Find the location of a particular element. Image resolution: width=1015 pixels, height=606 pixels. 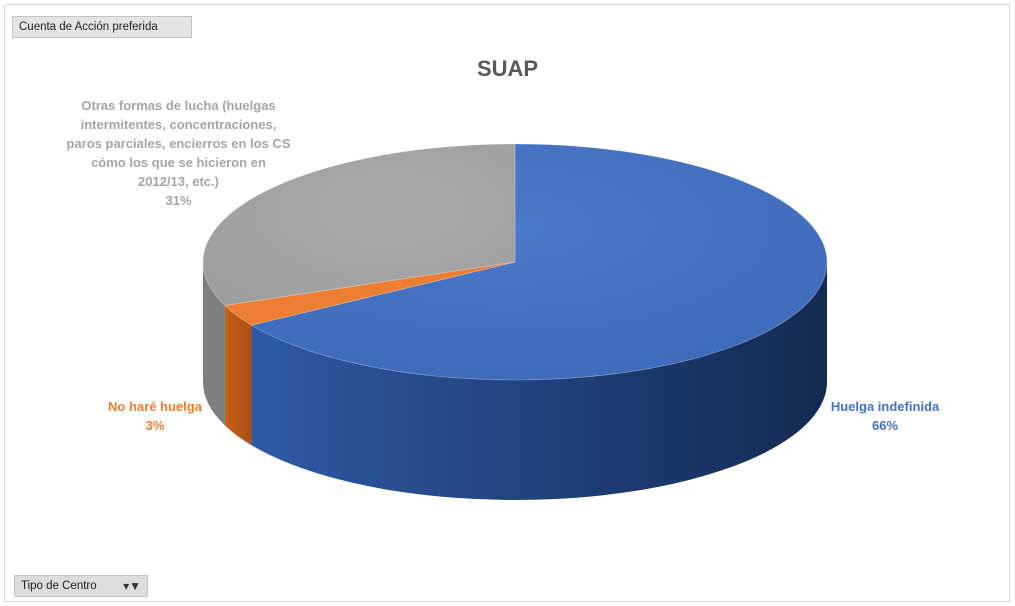

slice-label-no-huelga-name: No haré huelga is located at coordinates (155, 406).